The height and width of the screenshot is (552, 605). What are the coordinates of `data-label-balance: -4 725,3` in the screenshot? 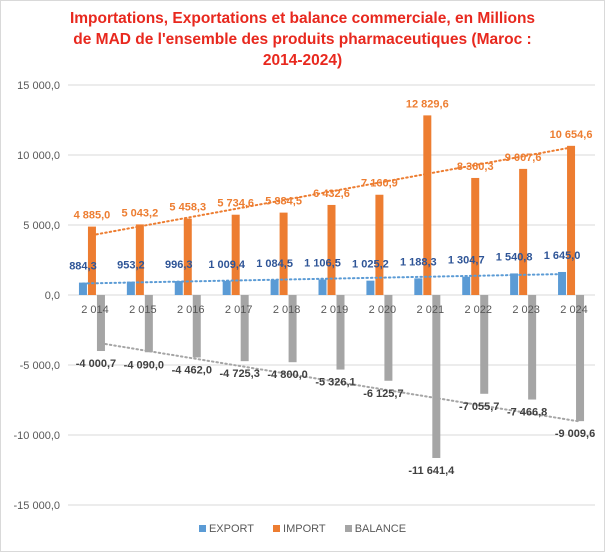 It's located at (239, 374).